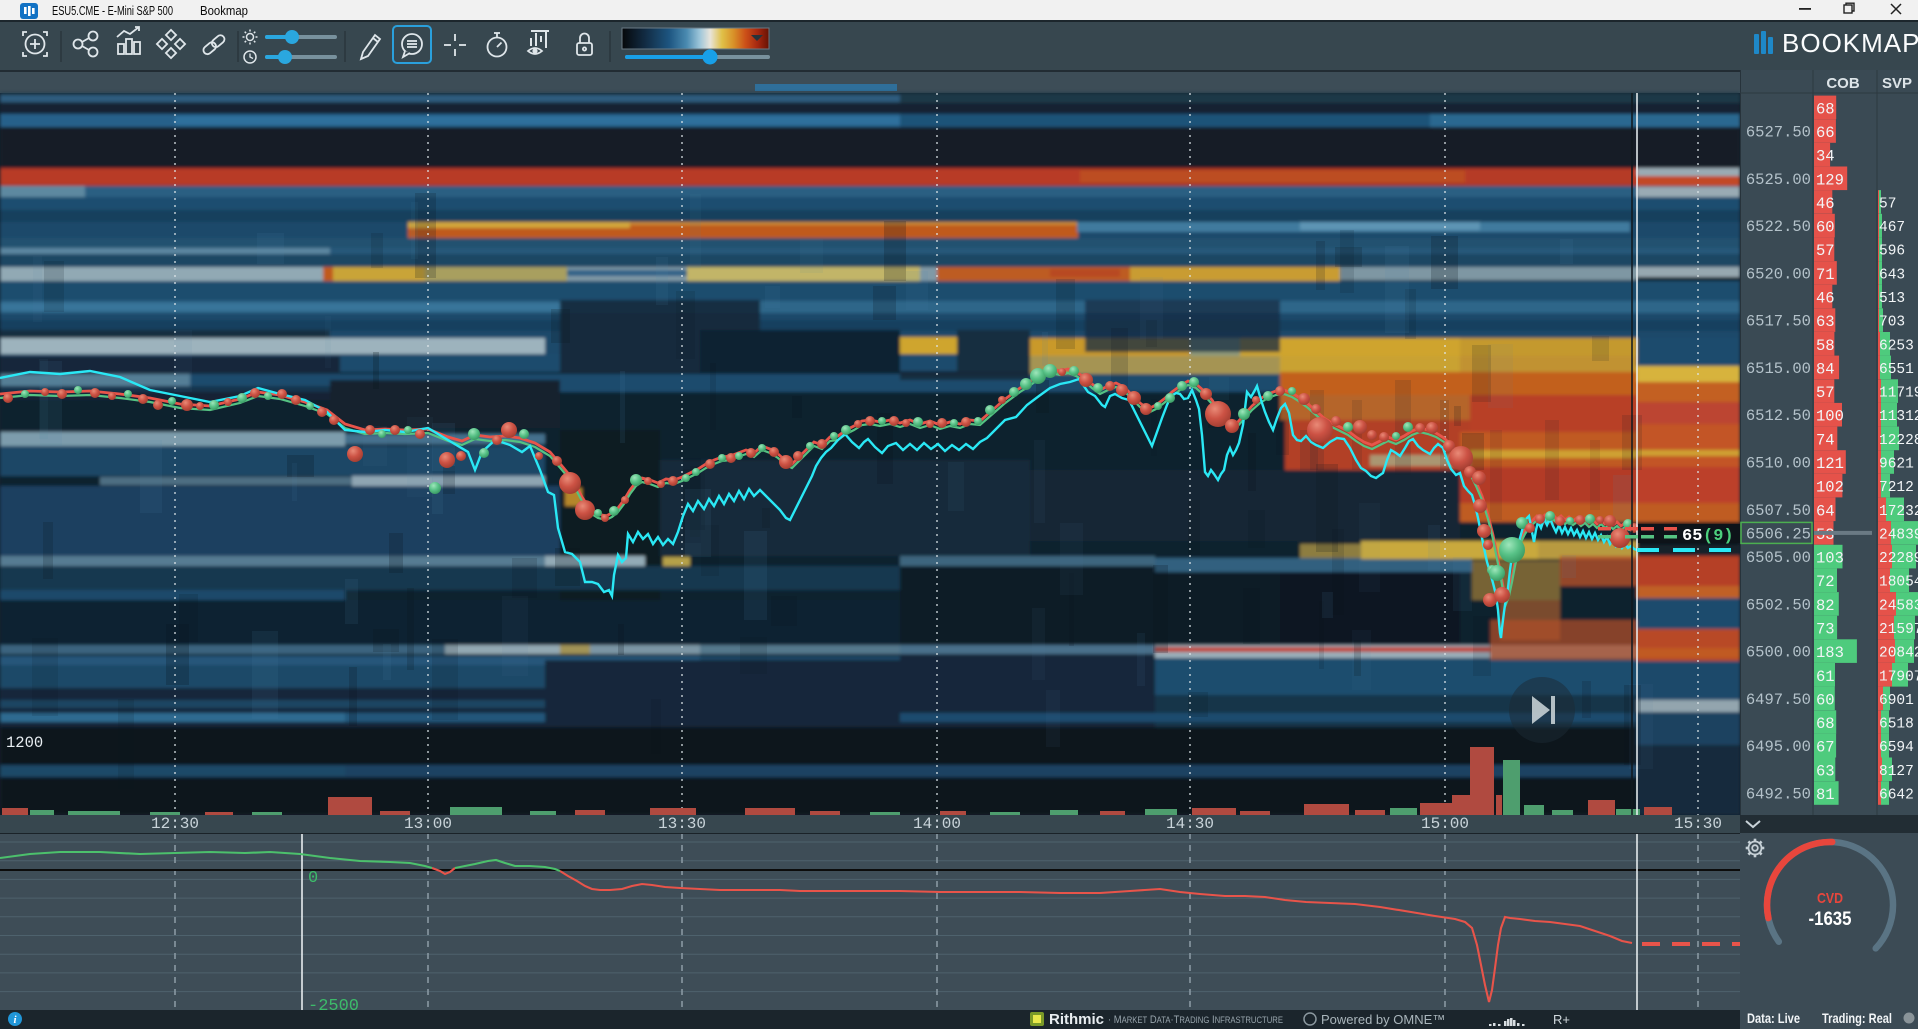 The width and height of the screenshot is (1918, 1029). Describe the element at coordinates (112, 10) in the screenshot. I see `svg-text: ESU5.CME - E-Mini S&P 500` at that location.